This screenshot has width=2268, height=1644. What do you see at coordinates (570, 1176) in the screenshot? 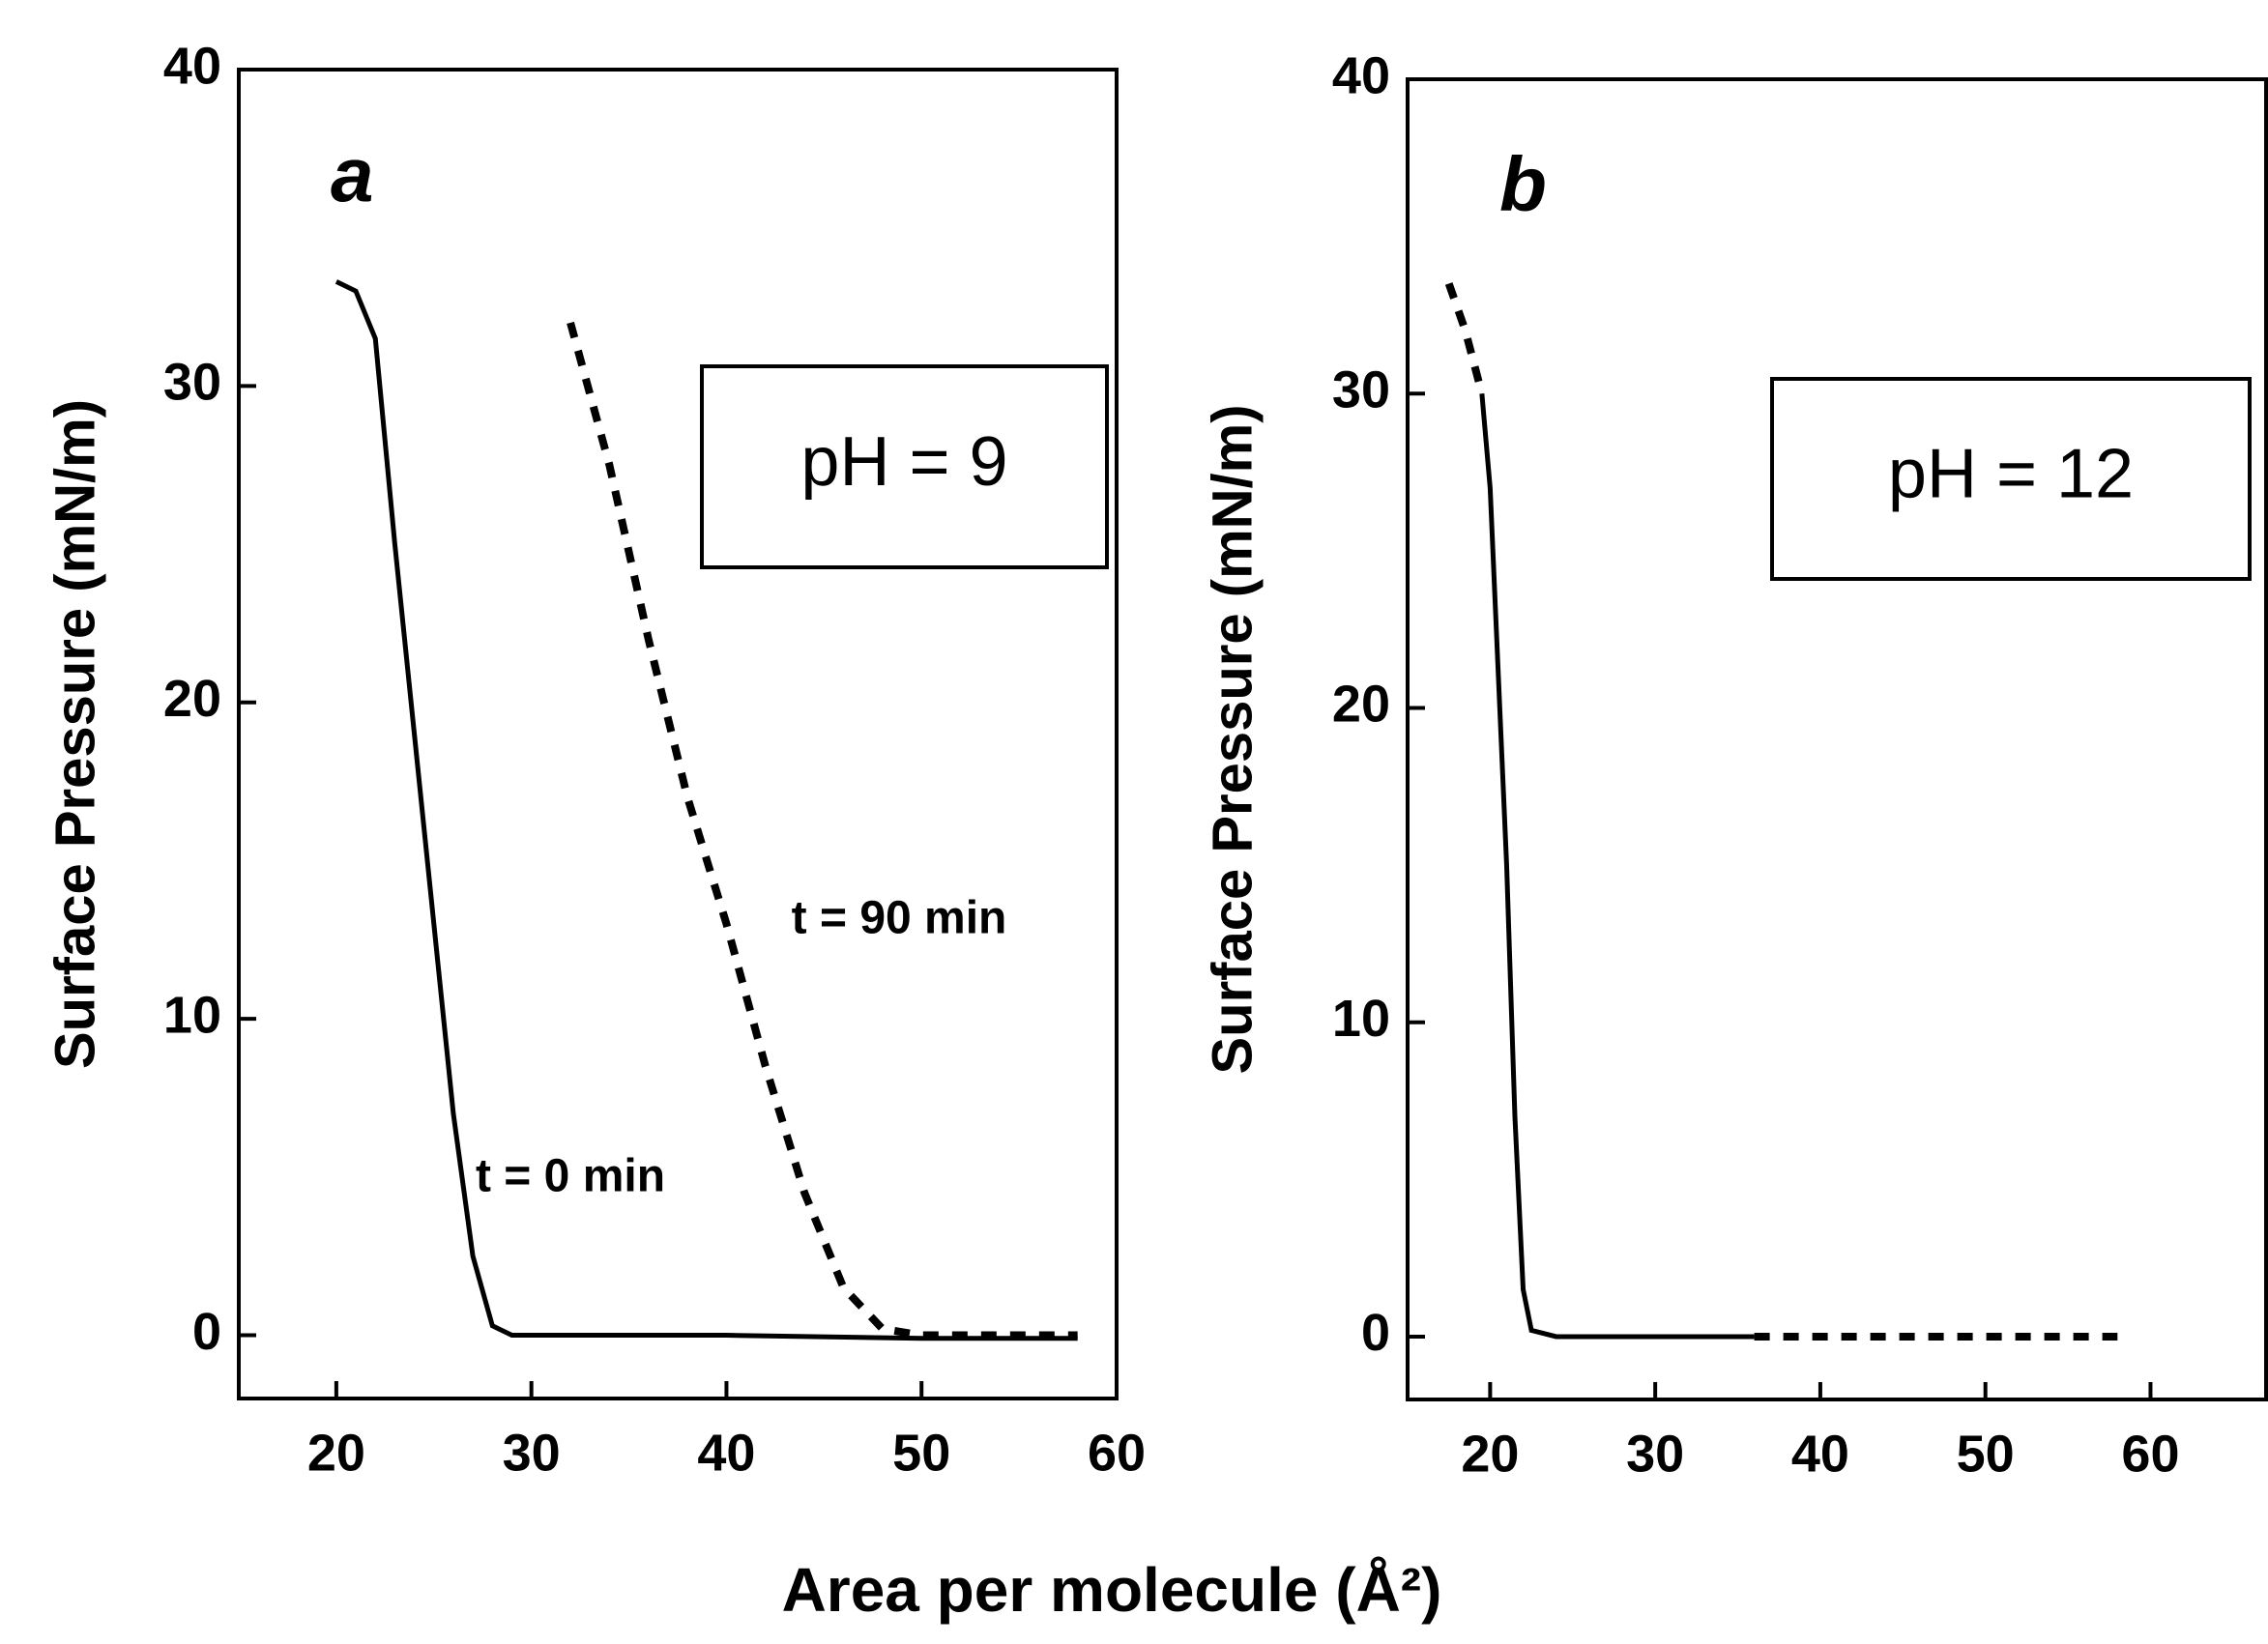
I see `series-label: t = 0 min` at bounding box center [570, 1176].